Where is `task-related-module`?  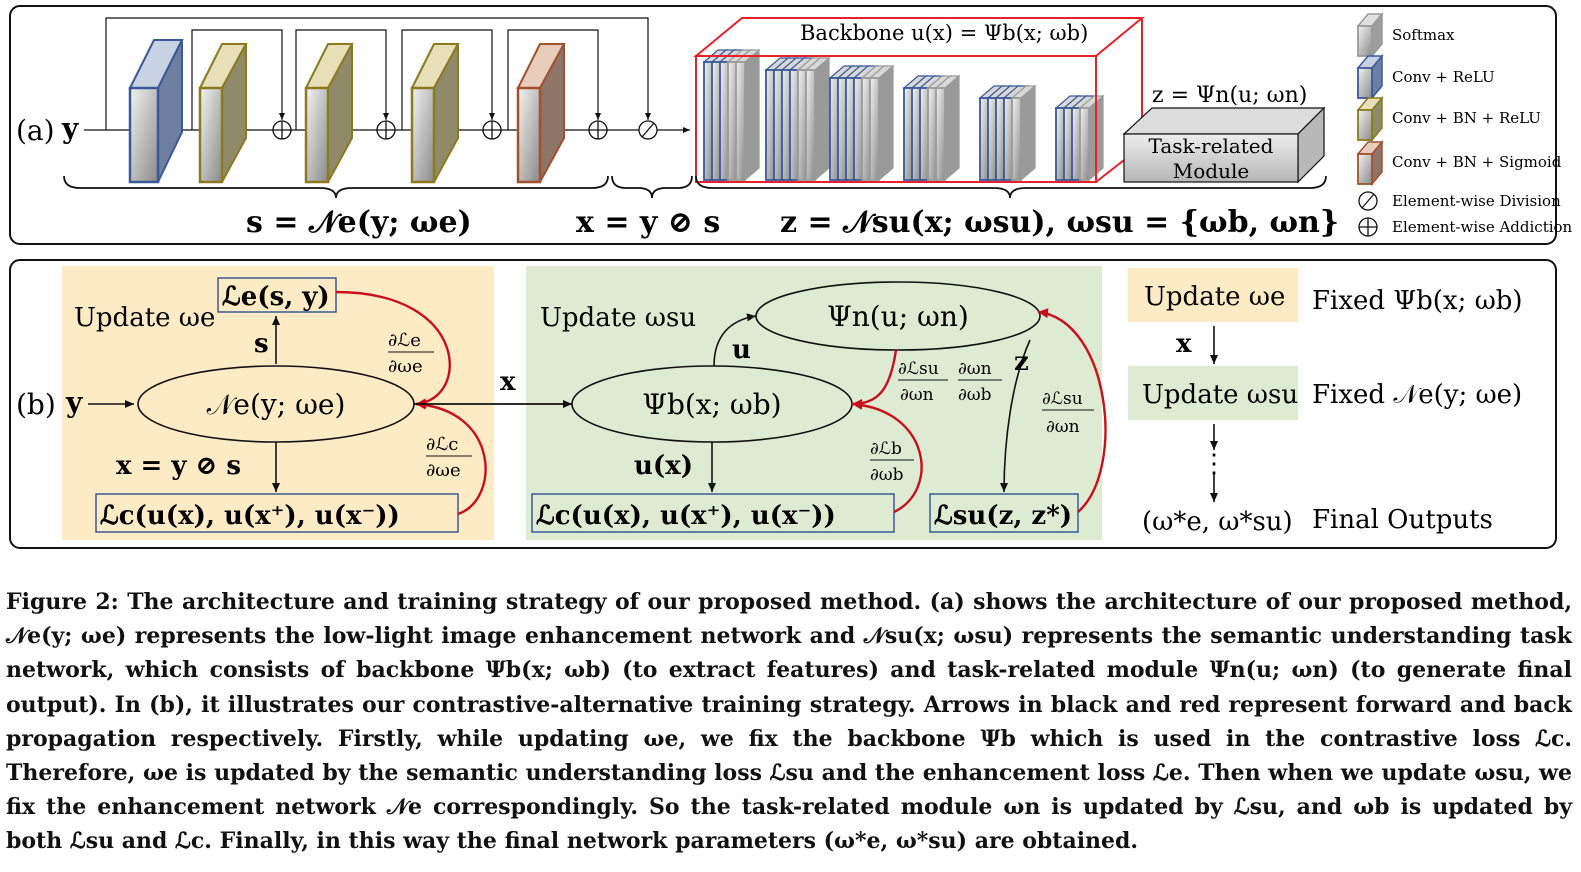
task-related-module is located at coordinates (1224, 145).